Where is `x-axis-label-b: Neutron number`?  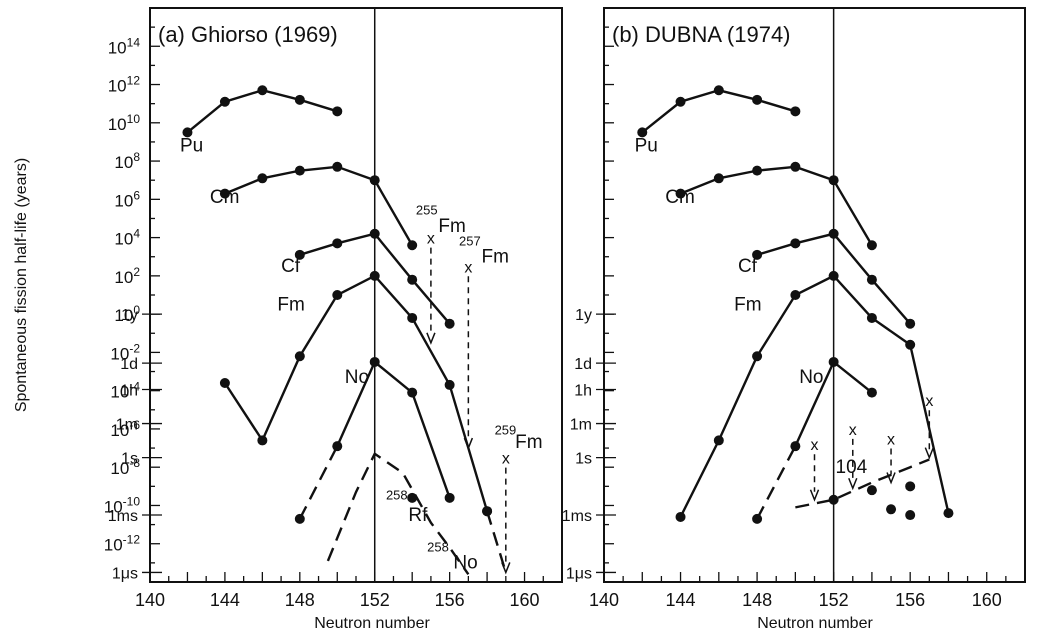
x-axis-label-b: Neutron number is located at coordinates (815, 623).